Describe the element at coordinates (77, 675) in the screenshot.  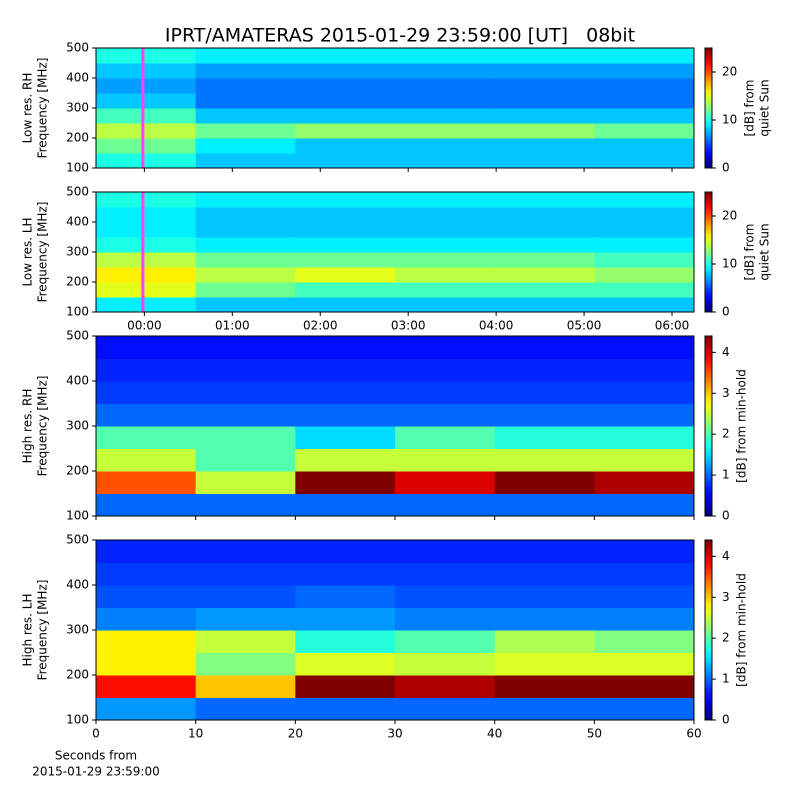
I see `y-tick-label: 200` at that location.